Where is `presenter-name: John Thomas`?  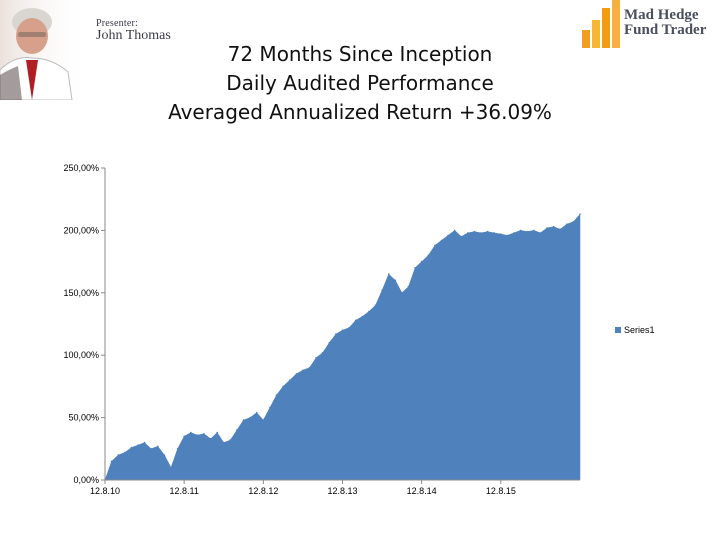
presenter-name: John Thomas is located at coordinates (133, 35).